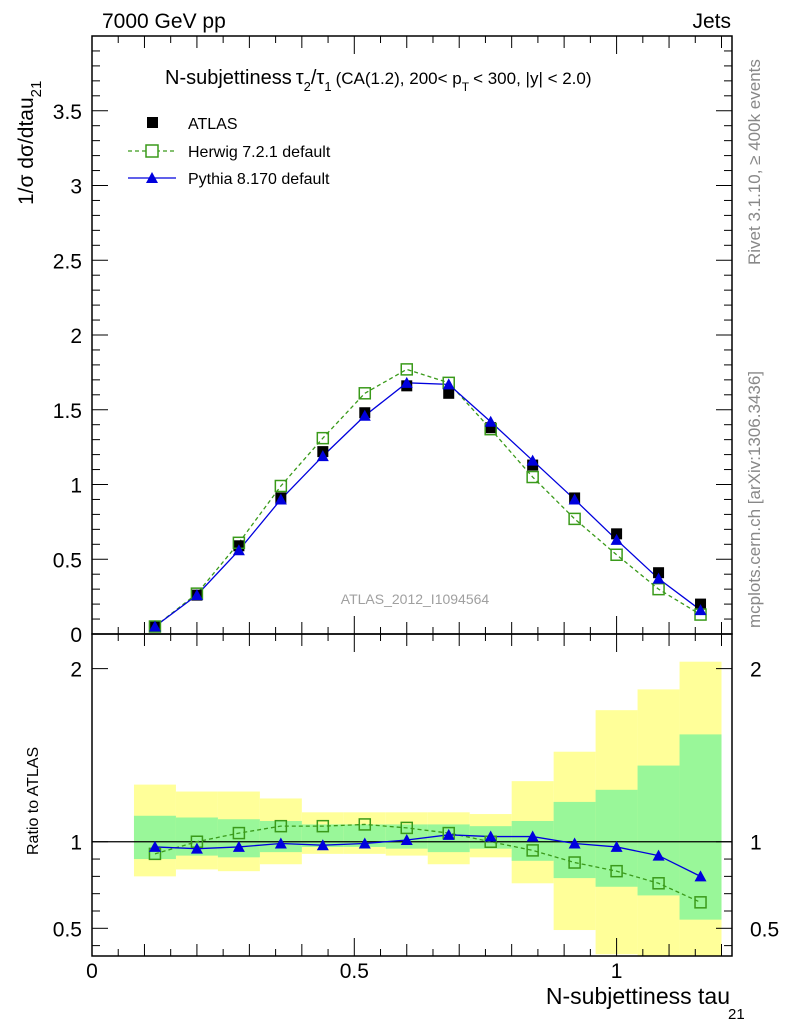  What do you see at coordinates (259, 179) in the screenshot?
I see `legend-label-pythia: Pythia 8.170 default` at bounding box center [259, 179].